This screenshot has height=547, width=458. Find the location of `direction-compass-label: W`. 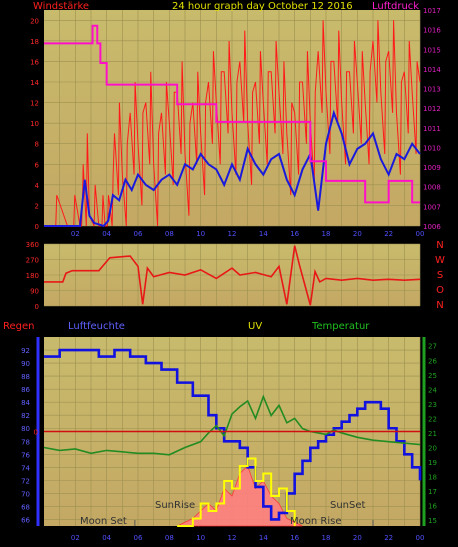

direction-compass-label: W is located at coordinates (440, 260).